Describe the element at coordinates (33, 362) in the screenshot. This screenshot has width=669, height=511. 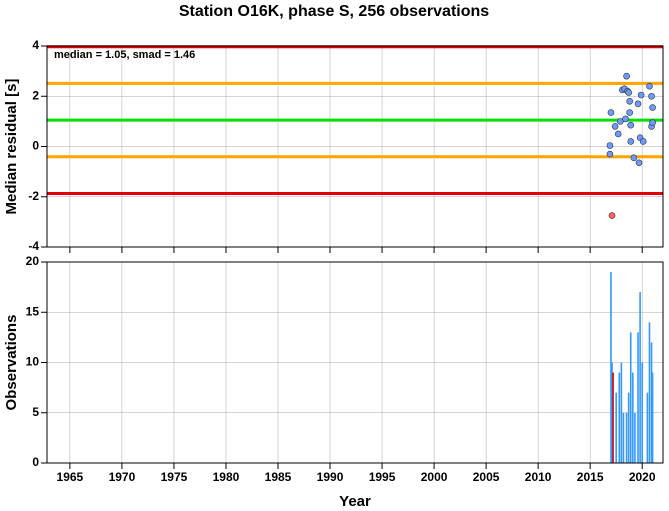
I see `y-tick-label: 10` at that location.